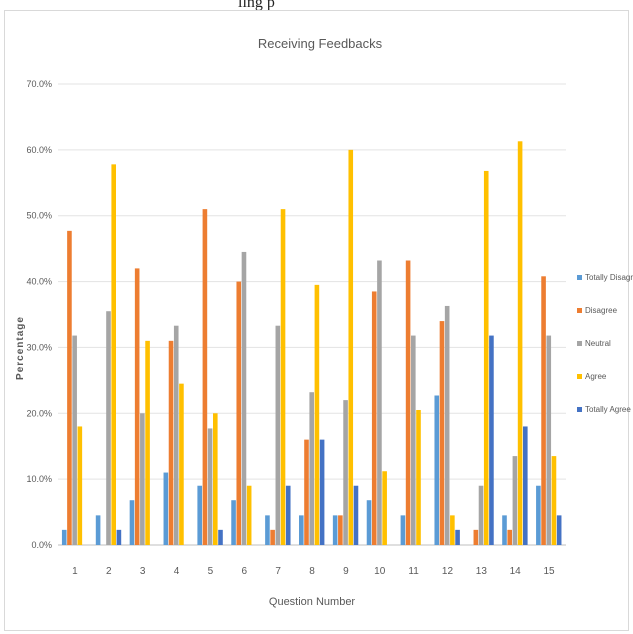 This screenshot has width=633, height=634. What do you see at coordinates (244, 571) in the screenshot?
I see `x-tick-label: 6` at bounding box center [244, 571].